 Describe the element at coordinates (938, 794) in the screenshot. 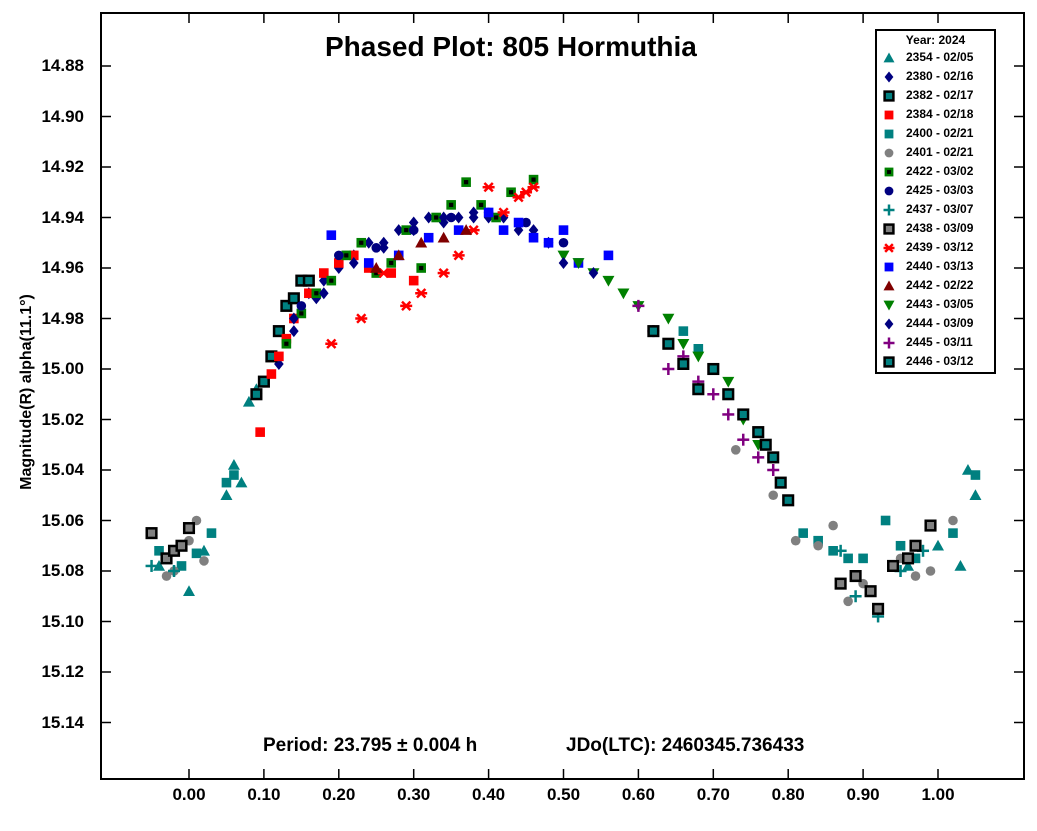

I see `x-tick-label: 1.00` at that location.